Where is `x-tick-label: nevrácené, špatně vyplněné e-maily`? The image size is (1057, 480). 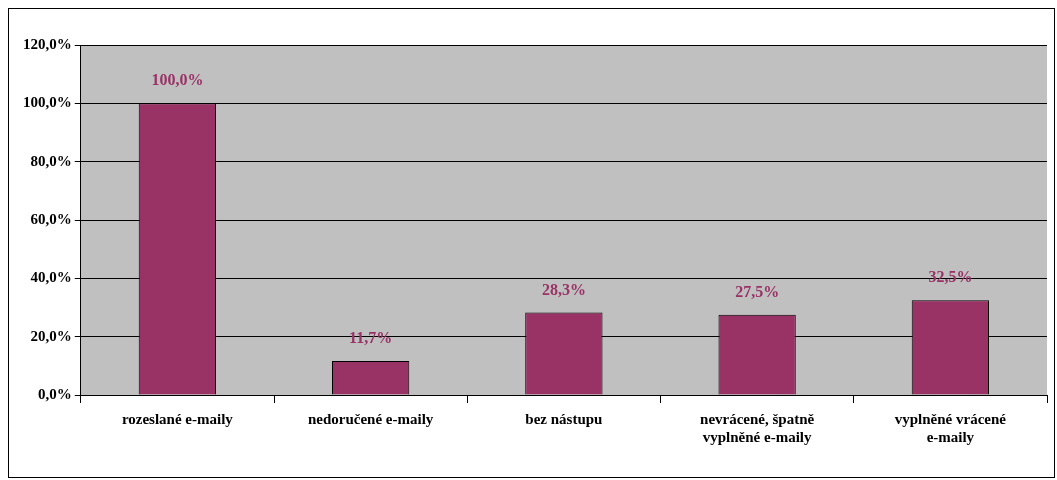 x-tick-label: nevrácené, špatně vyplněné e-maily is located at coordinates (757, 427).